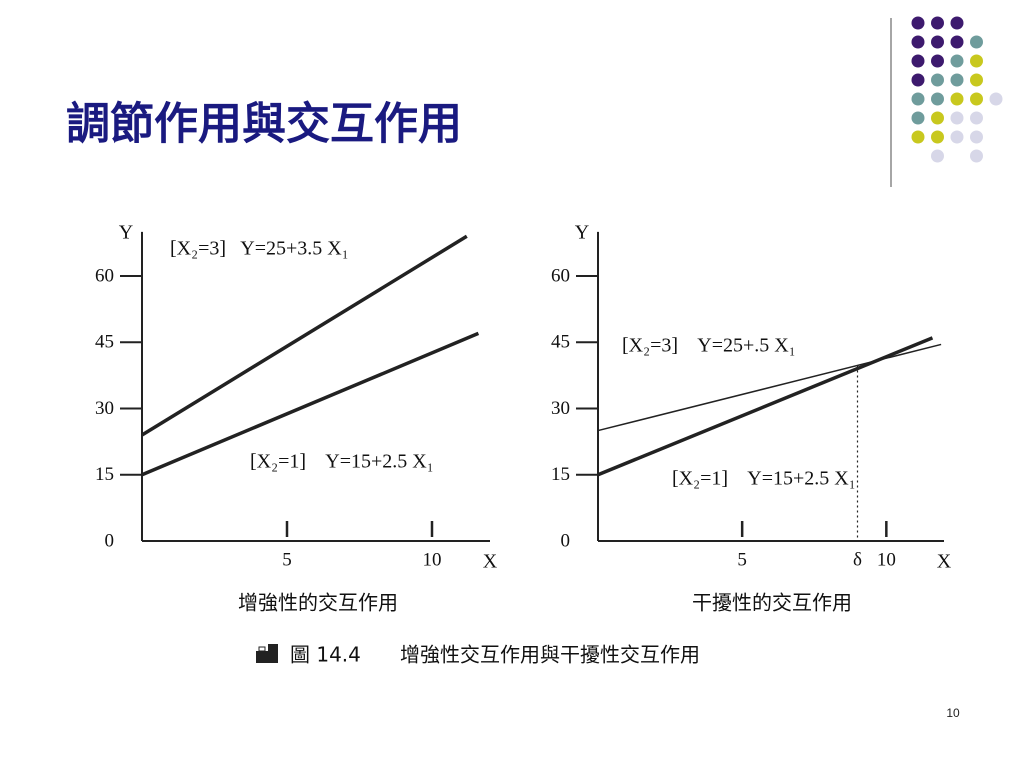 This screenshot has width=1024, height=768. I want to click on x-tick-label: δ, so click(857, 559).